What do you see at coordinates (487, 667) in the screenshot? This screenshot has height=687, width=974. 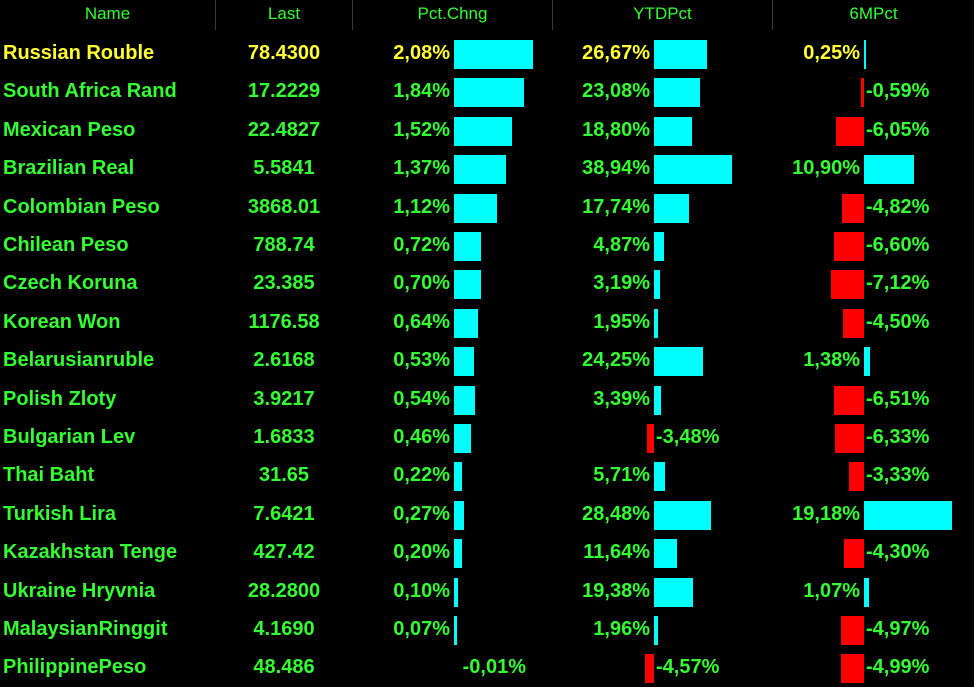 I see `table-row: PhilippinePeso 48.486 -0,01% -4,57% -4,99%` at bounding box center [487, 667].